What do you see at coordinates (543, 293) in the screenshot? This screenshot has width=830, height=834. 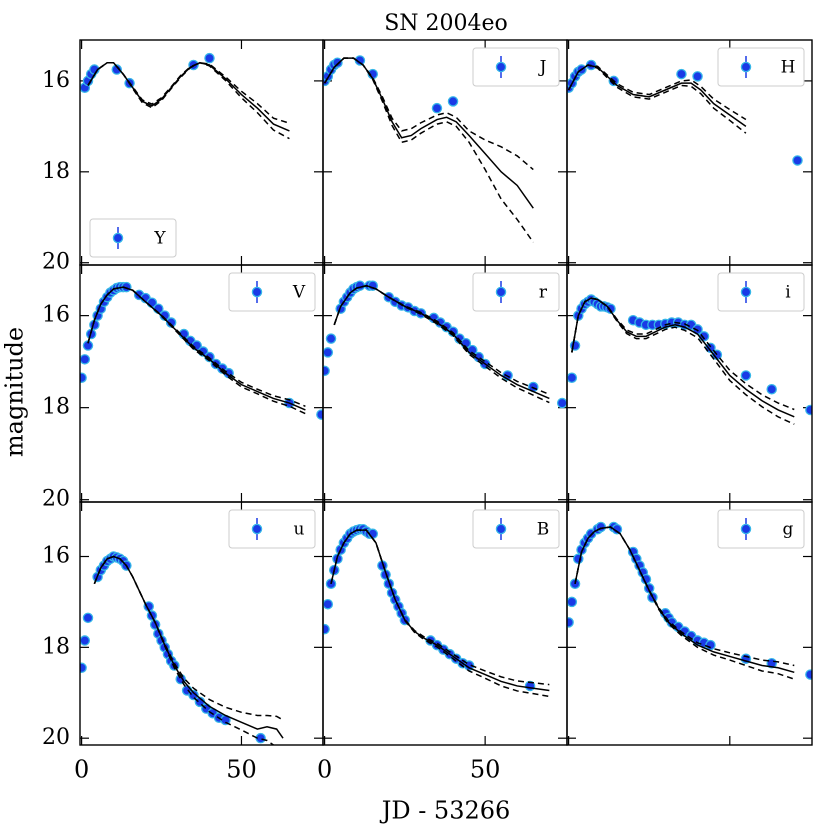 I see `legend-label: r` at bounding box center [543, 293].